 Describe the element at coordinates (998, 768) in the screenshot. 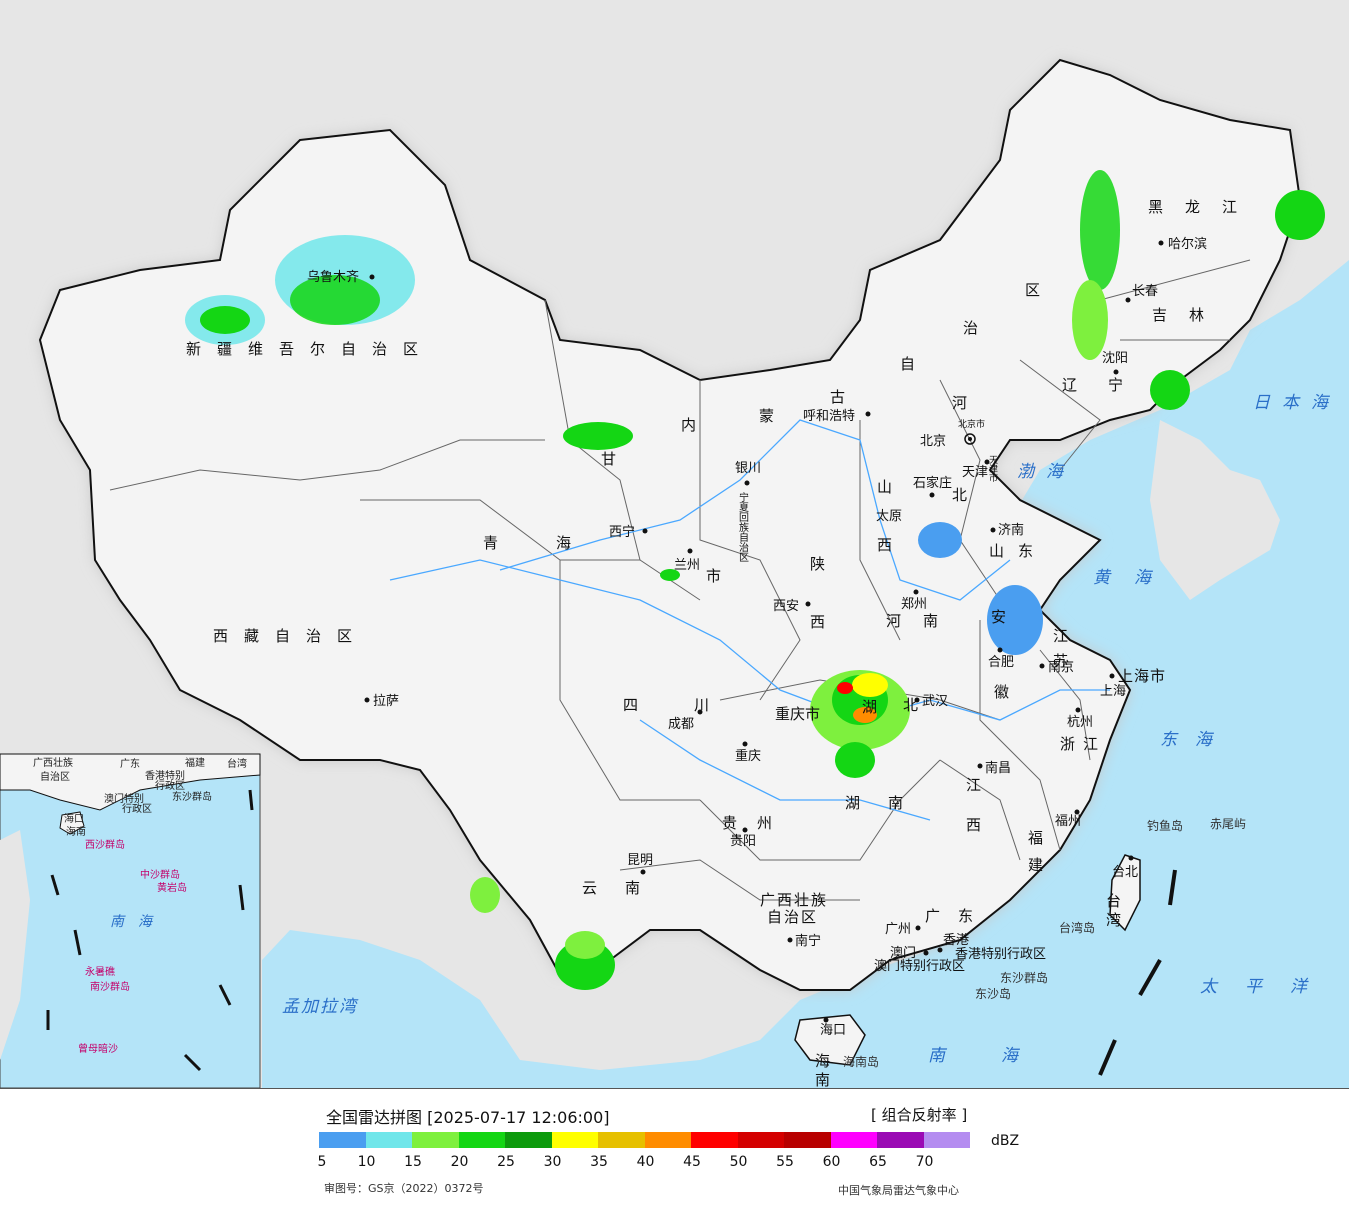

I see `city-label: 南昌` at that location.